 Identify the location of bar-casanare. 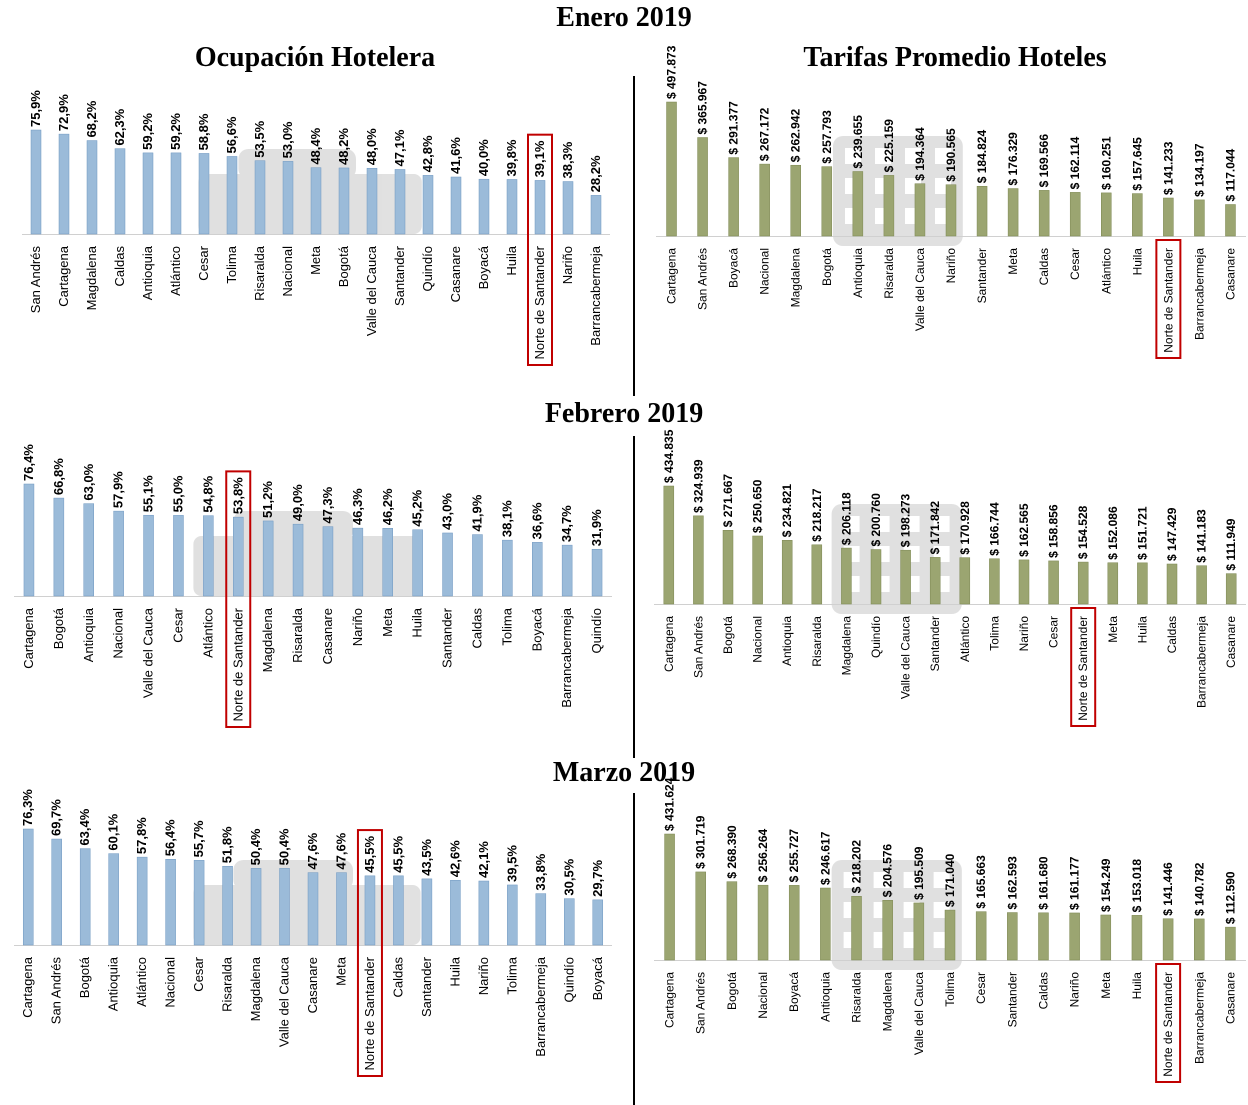
(313, 909).